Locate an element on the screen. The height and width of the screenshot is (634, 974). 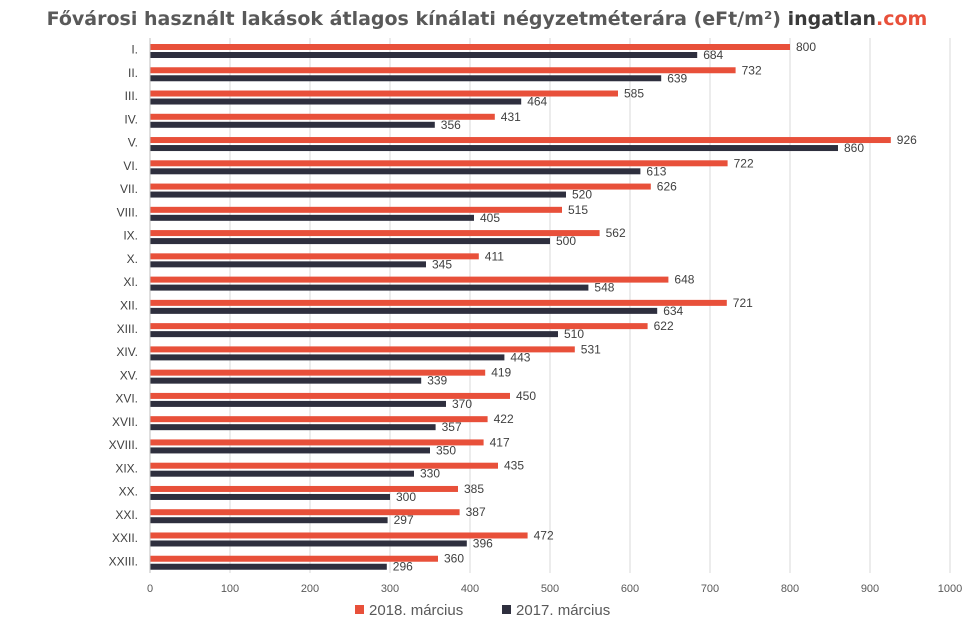
x-tick-label: 1000 is located at coordinates (950, 589).